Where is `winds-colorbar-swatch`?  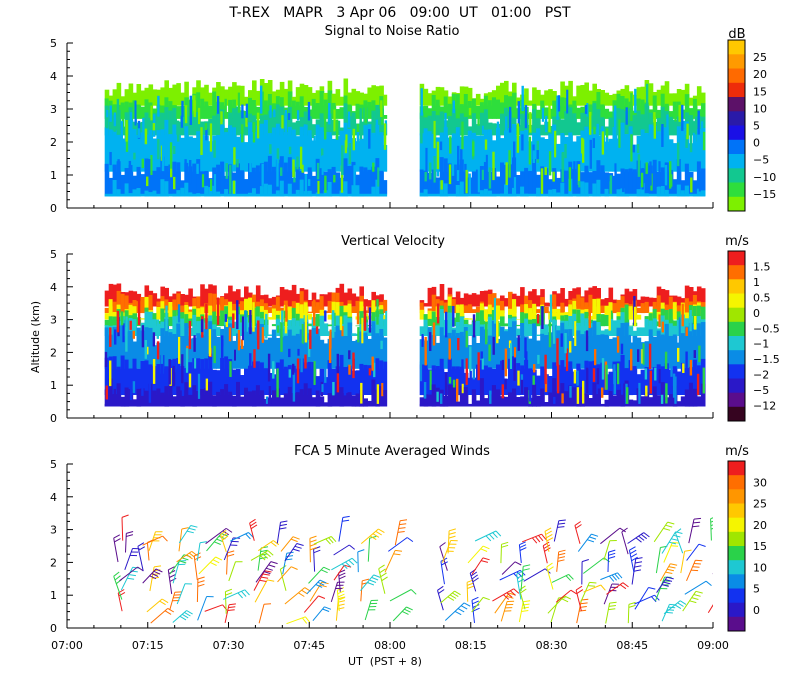 winds-colorbar-swatch is located at coordinates (736, 468).